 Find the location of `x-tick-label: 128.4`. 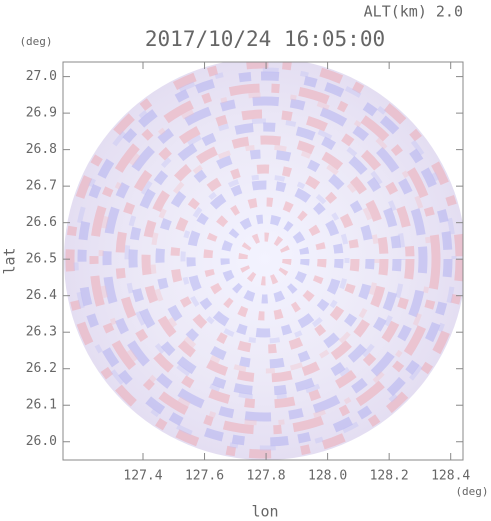

x-tick-label: 128.4 is located at coordinates (450, 476).